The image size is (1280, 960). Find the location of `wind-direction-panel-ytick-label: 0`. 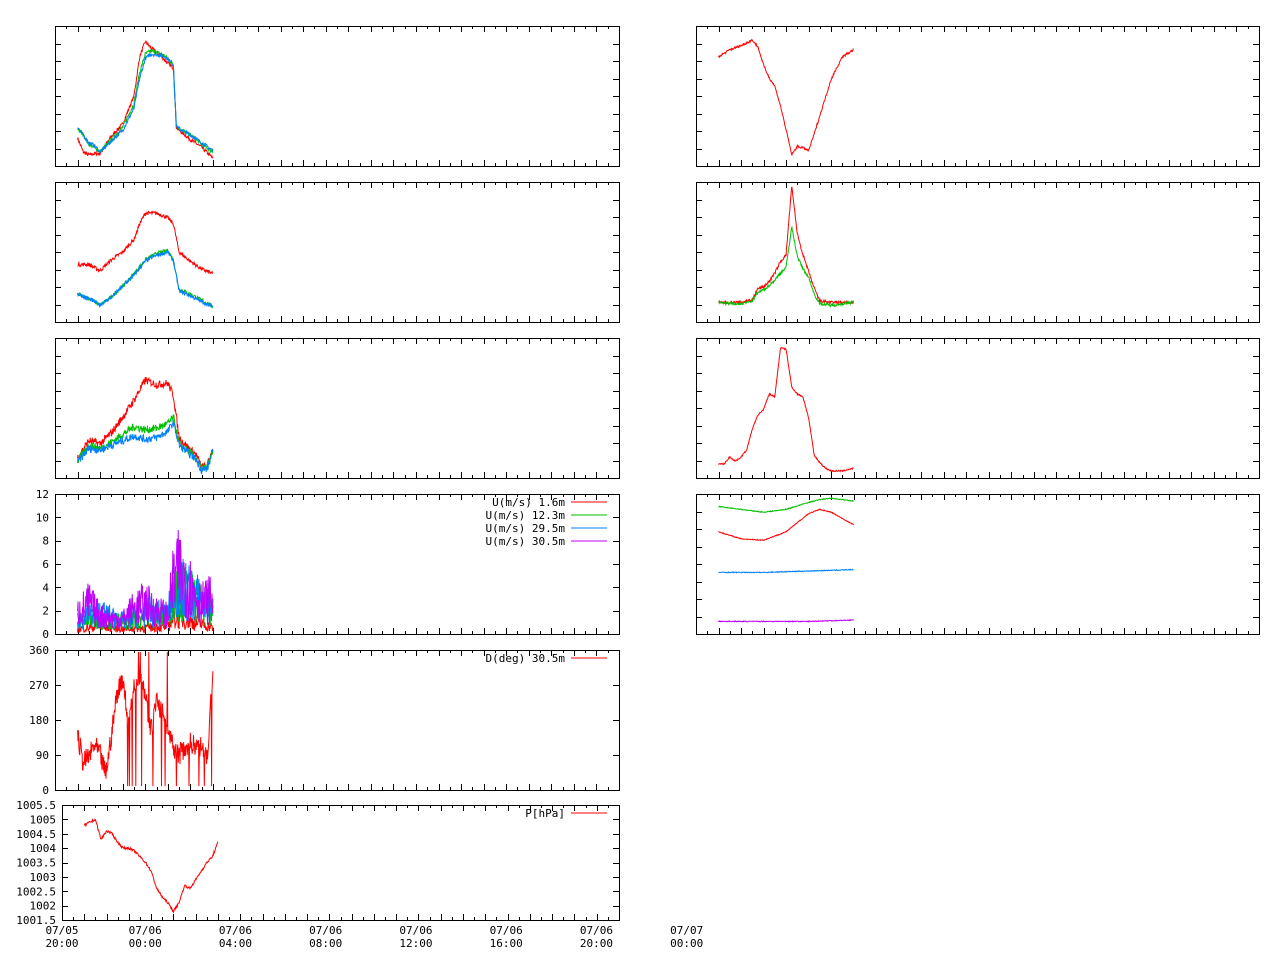

wind-direction-panel-ytick-label: 0 is located at coordinates (45, 790).